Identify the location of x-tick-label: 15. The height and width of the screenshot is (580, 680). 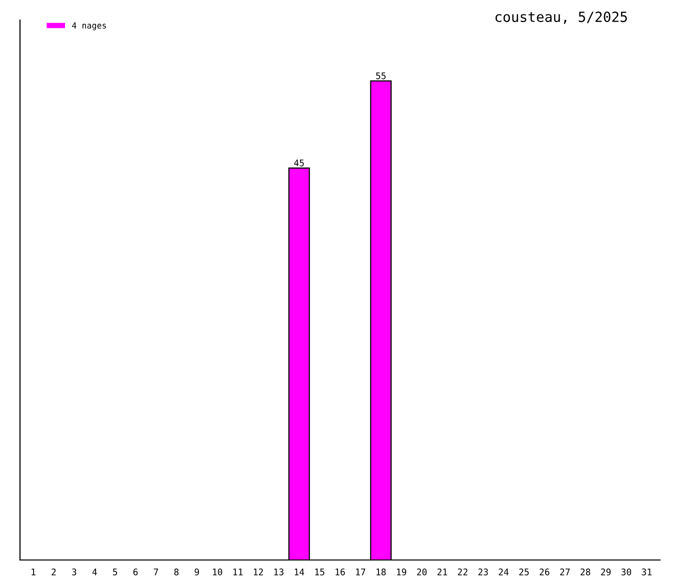
(319, 572).